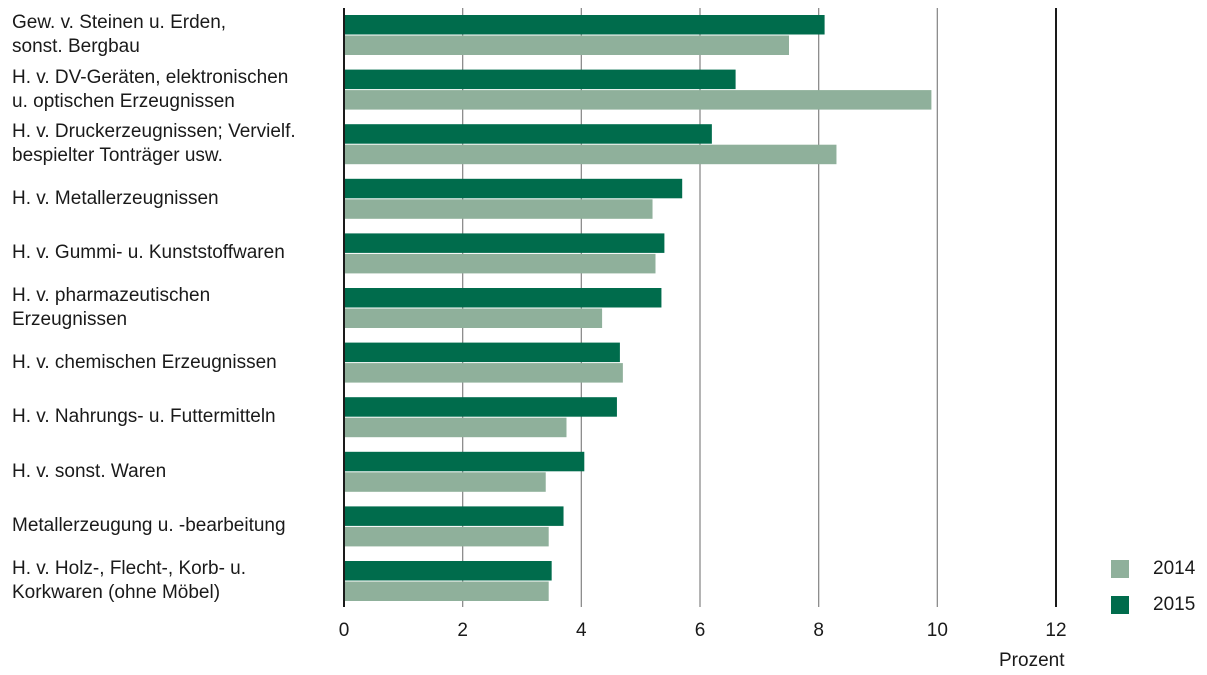 The height and width of the screenshot is (675, 1207). I want to click on x-tick-label: 6, so click(700, 630).